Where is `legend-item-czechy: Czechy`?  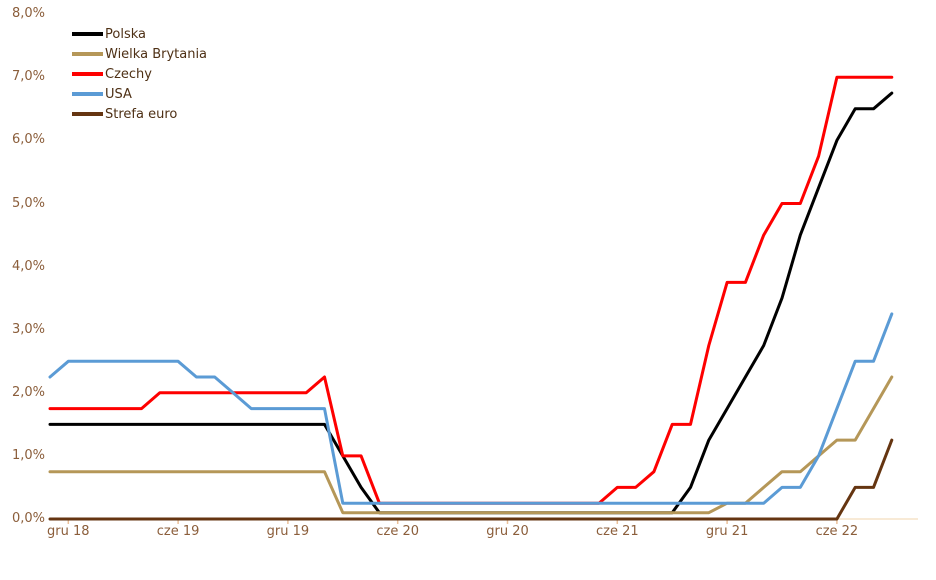 legend-item-czechy: Czechy is located at coordinates (139, 74).